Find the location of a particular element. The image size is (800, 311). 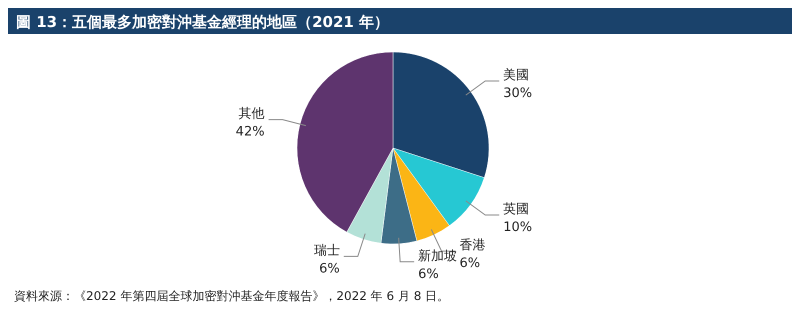

data-label: 30% is located at coordinates (517, 93).